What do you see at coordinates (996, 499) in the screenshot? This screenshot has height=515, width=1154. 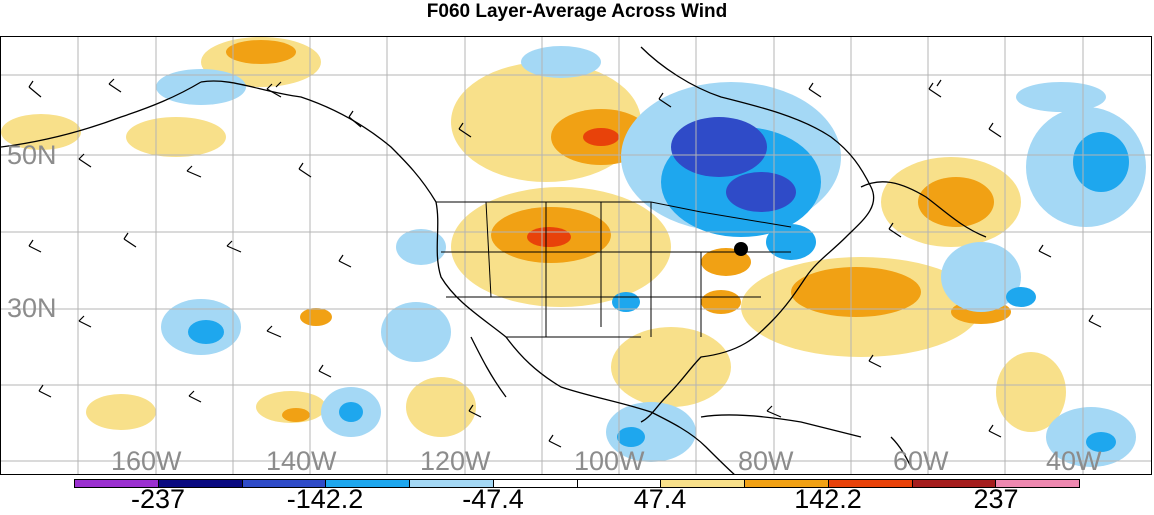 I see `colorbar-tick-label: 237` at bounding box center [996, 499].